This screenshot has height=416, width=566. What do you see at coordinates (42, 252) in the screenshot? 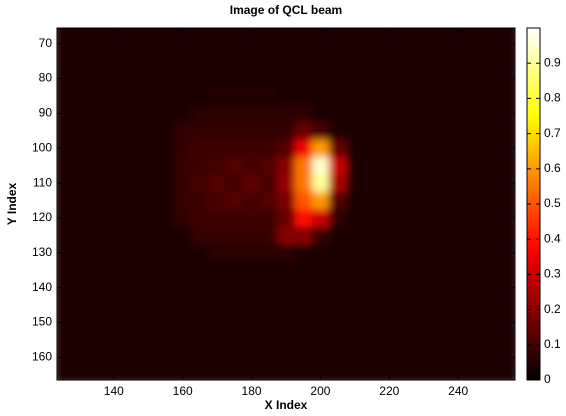
I see `y-tick-label: 130` at bounding box center [42, 252].